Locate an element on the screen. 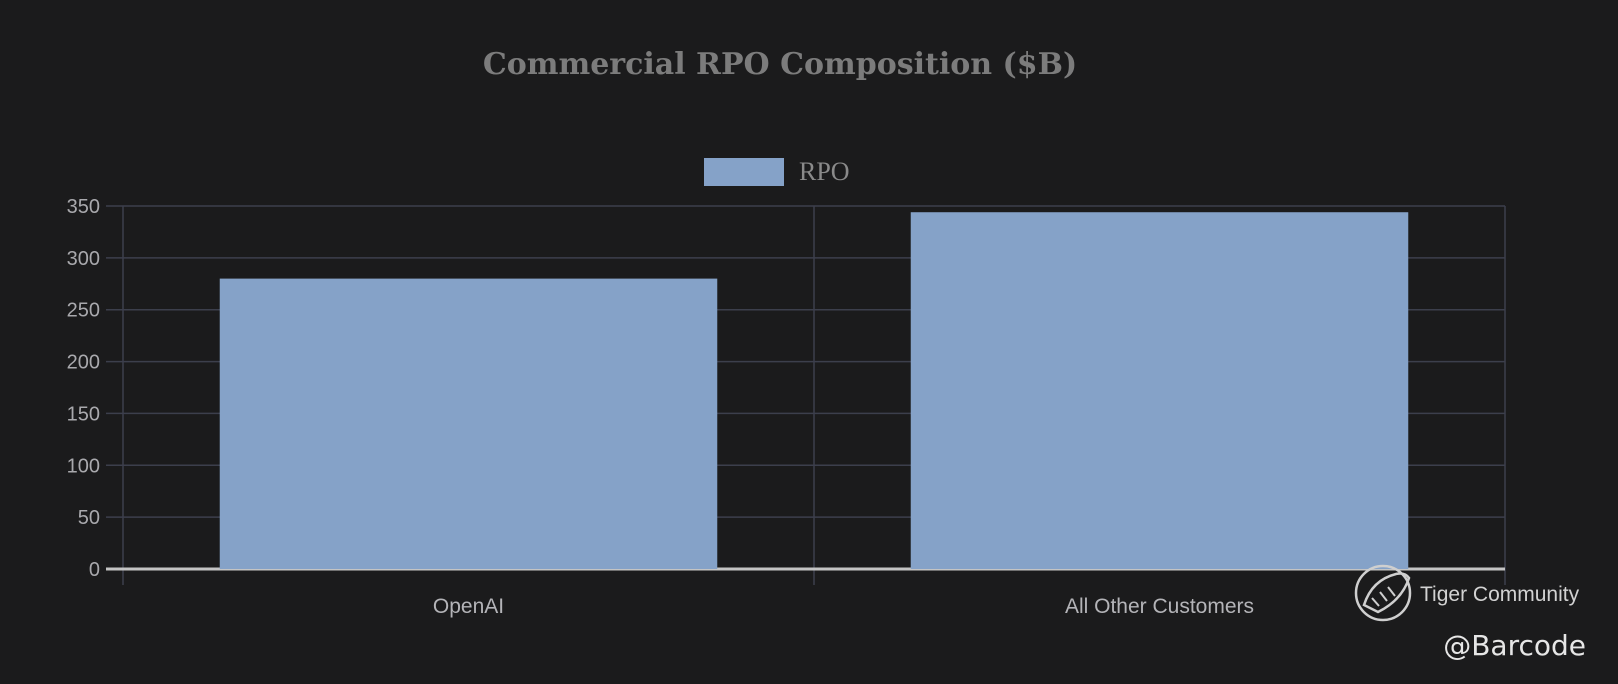 The height and width of the screenshot is (684, 1618). legend: RPO is located at coordinates (777, 171).